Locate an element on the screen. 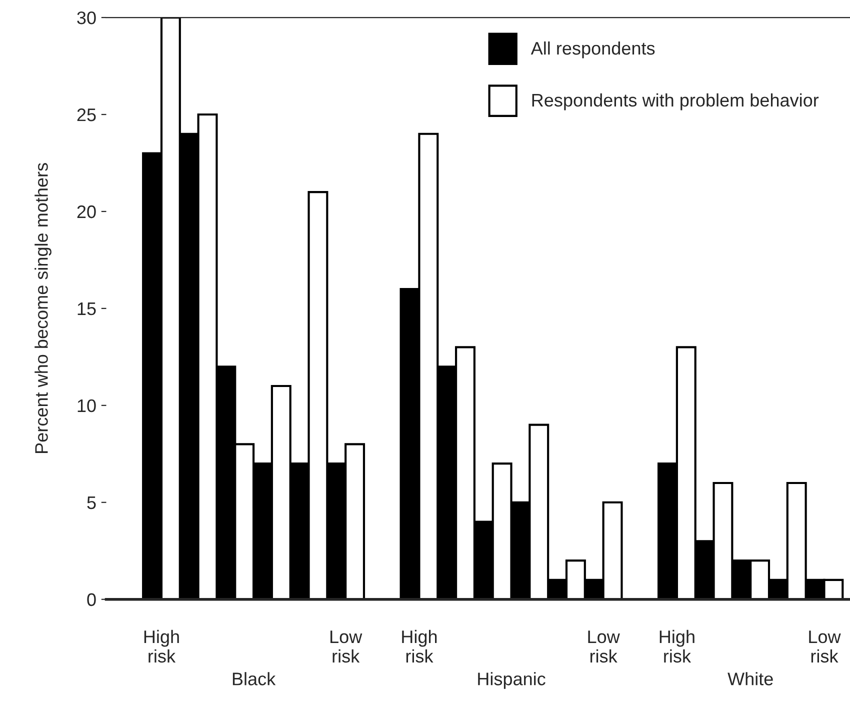 The image size is (850, 701). y-axis-title: Percent who become single mothers is located at coordinates (43, 308).